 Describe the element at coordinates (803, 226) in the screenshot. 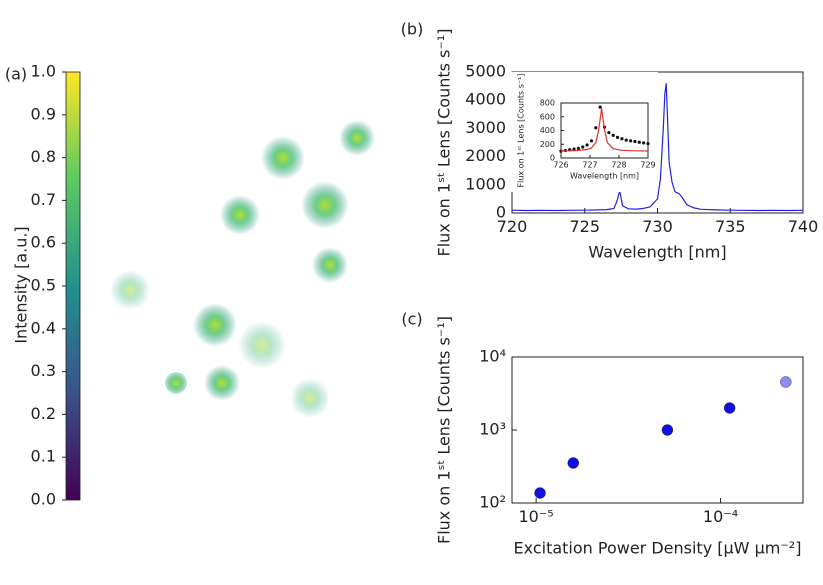

I see `x-tick-label: 740` at that location.